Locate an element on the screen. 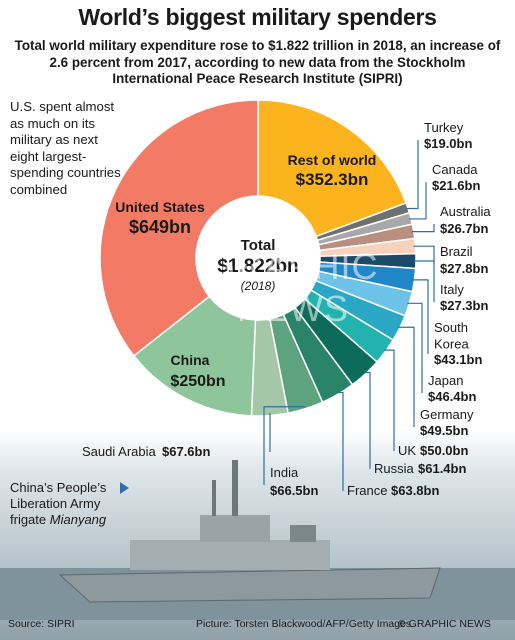 Image resolution: width=515 pixels, height=640 pixels. value-japan: $46.4bn is located at coordinates (452, 396).